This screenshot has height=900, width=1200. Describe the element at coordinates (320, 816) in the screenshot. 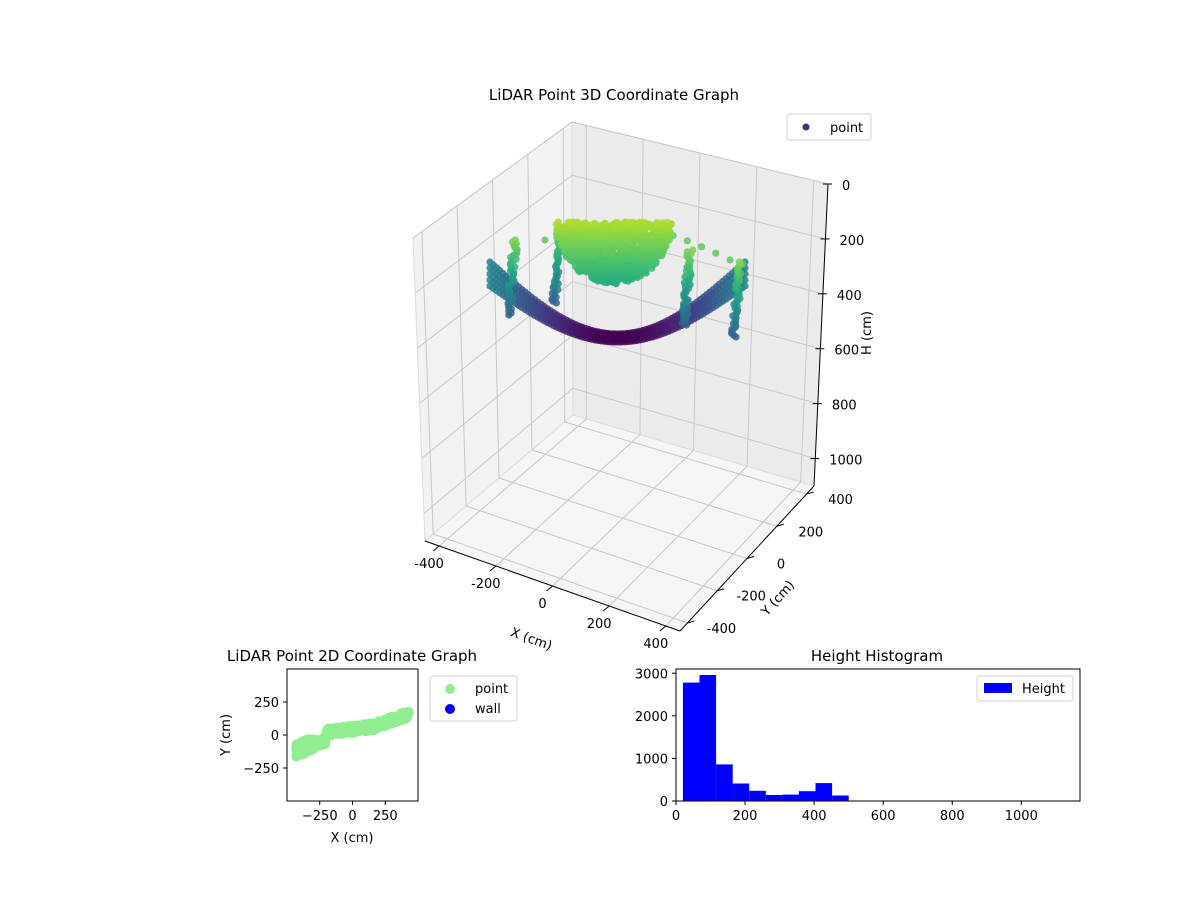

I see `plot2d-xtick-label-0: −250` at that location.